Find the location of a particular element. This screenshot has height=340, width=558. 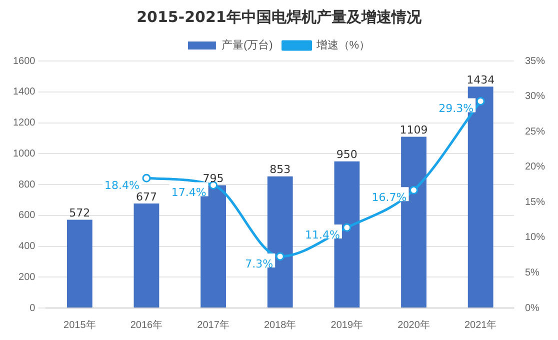

data-label: 29.3% is located at coordinates (456, 109).